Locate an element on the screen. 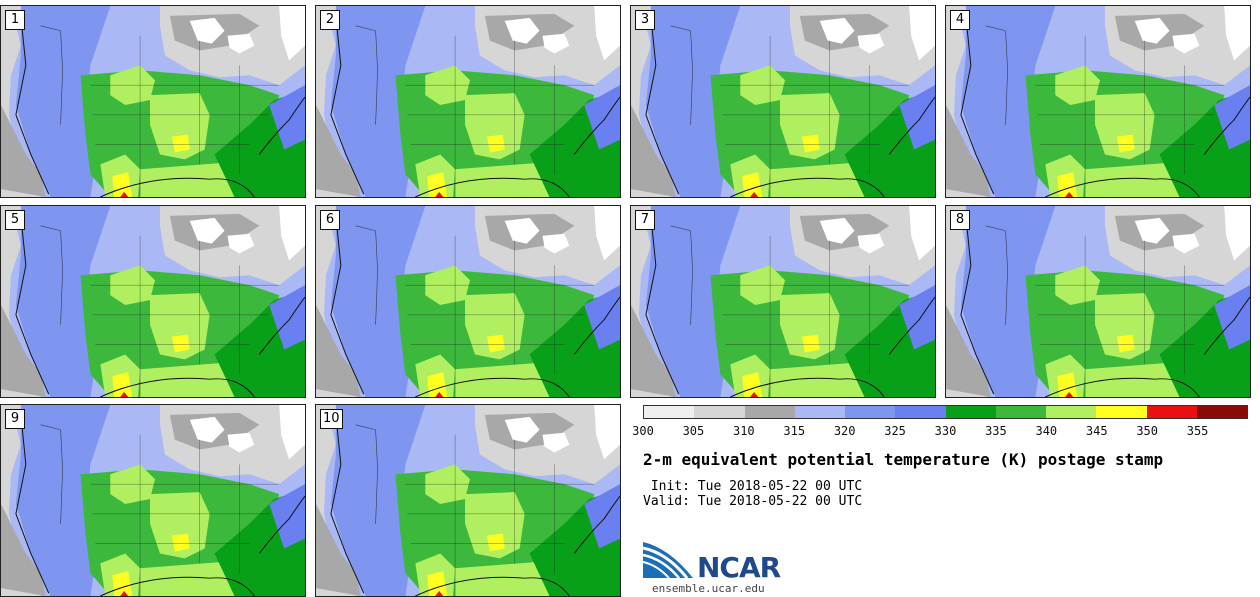 This screenshot has height=597, width=1260. colorbar-tick-label: 315 is located at coordinates (794, 431).